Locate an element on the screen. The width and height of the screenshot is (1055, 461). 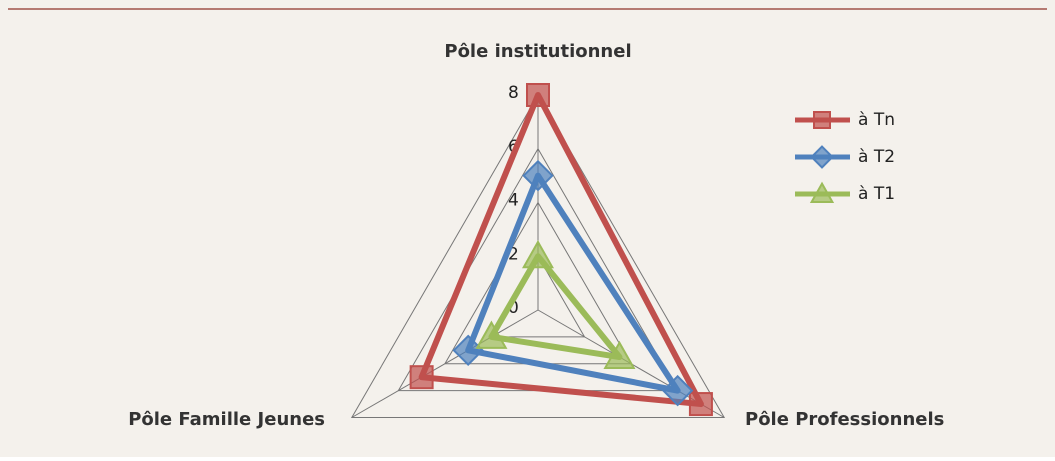
legend-label: à T1 is located at coordinates (876, 194).